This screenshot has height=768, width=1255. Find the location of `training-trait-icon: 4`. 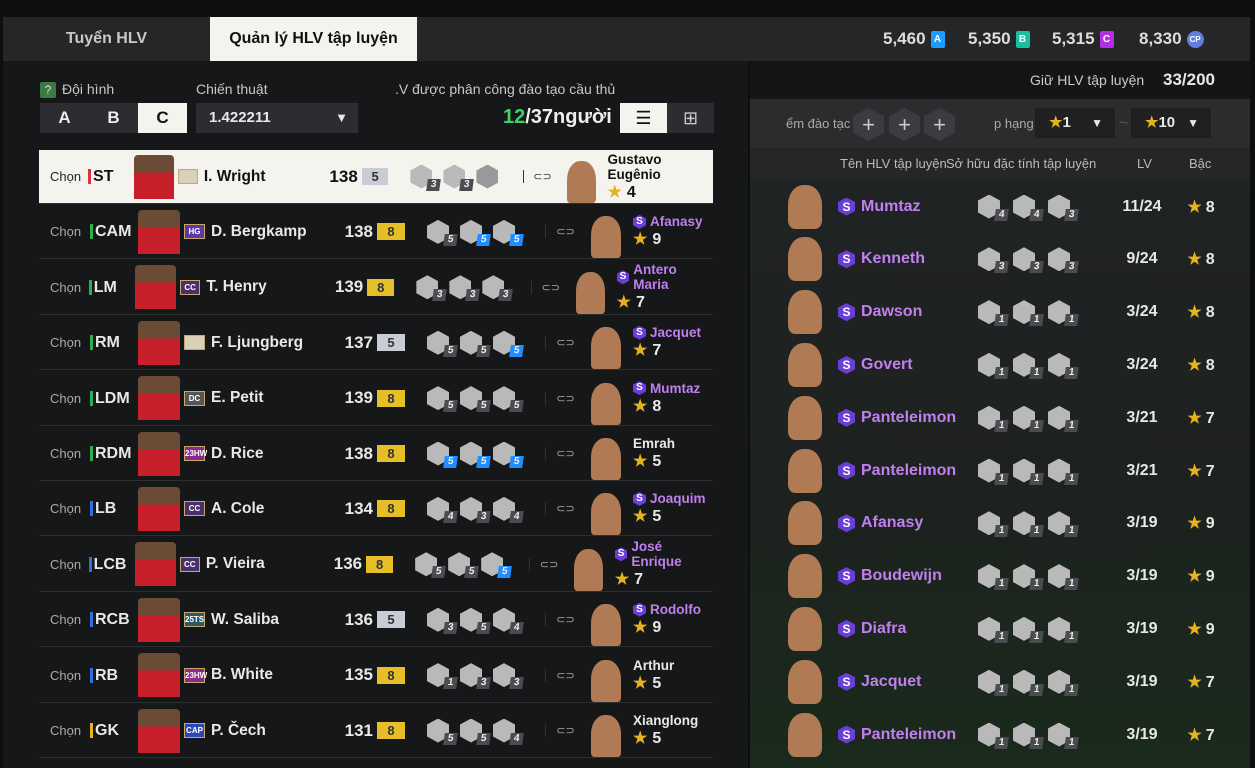

training-trait-icon: 4 is located at coordinates (508, 731).